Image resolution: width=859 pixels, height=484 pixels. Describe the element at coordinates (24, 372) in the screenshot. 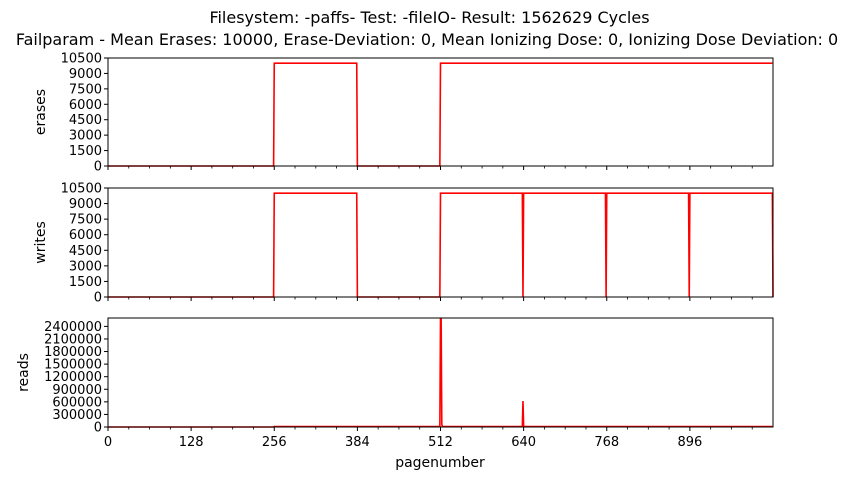

I see `y-axis-label-reads: reads` at that location.